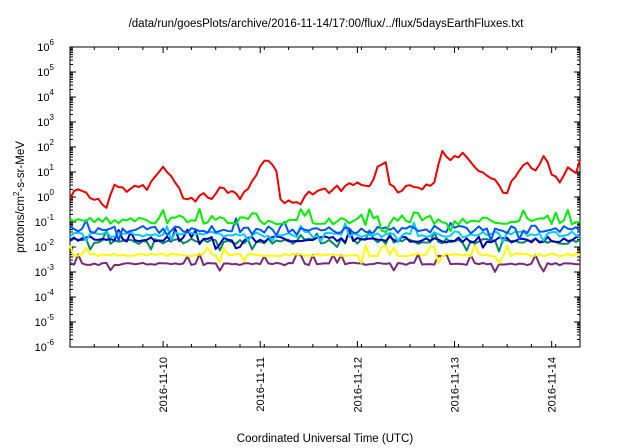  What do you see at coordinates (52, 167) in the screenshot?
I see `y-tick-label-exp: 1` at bounding box center [52, 167].